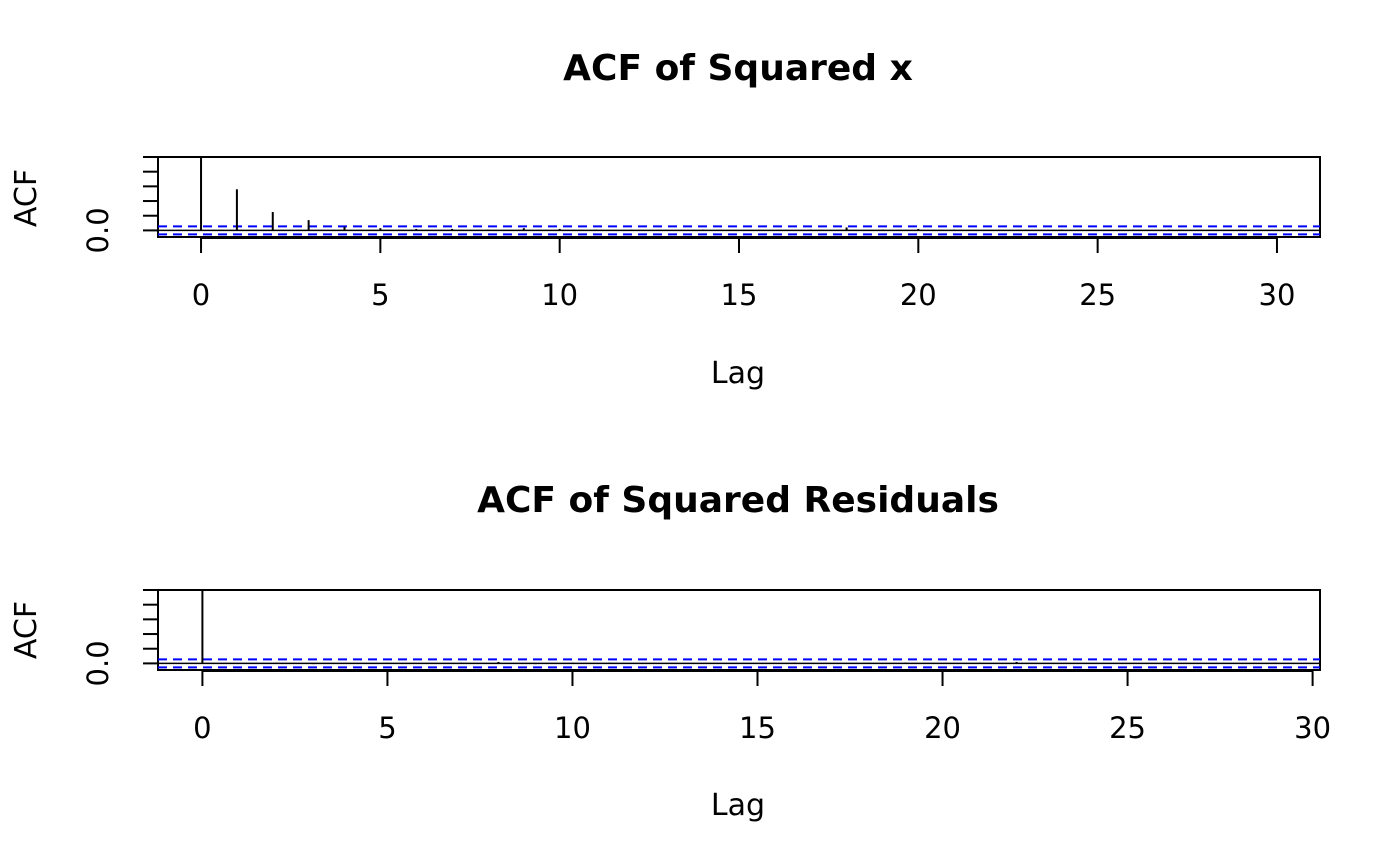 The height and width of the screenshot is (866, 1400). What do you see at coordinates (738, 68) in the screenshot?
I see `chart-title: ACF of Squared x` at bounding box center [738, 68].